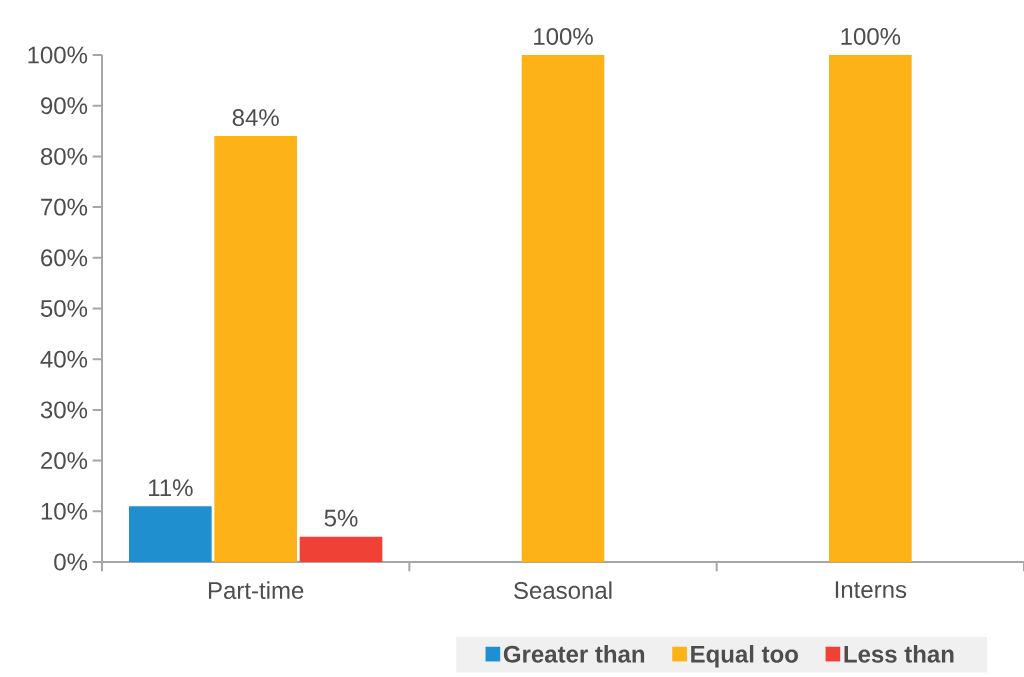  Describe the element at coordinates (64, 461) in the screenshot. I see `y-tick-label: 20%` at that location.